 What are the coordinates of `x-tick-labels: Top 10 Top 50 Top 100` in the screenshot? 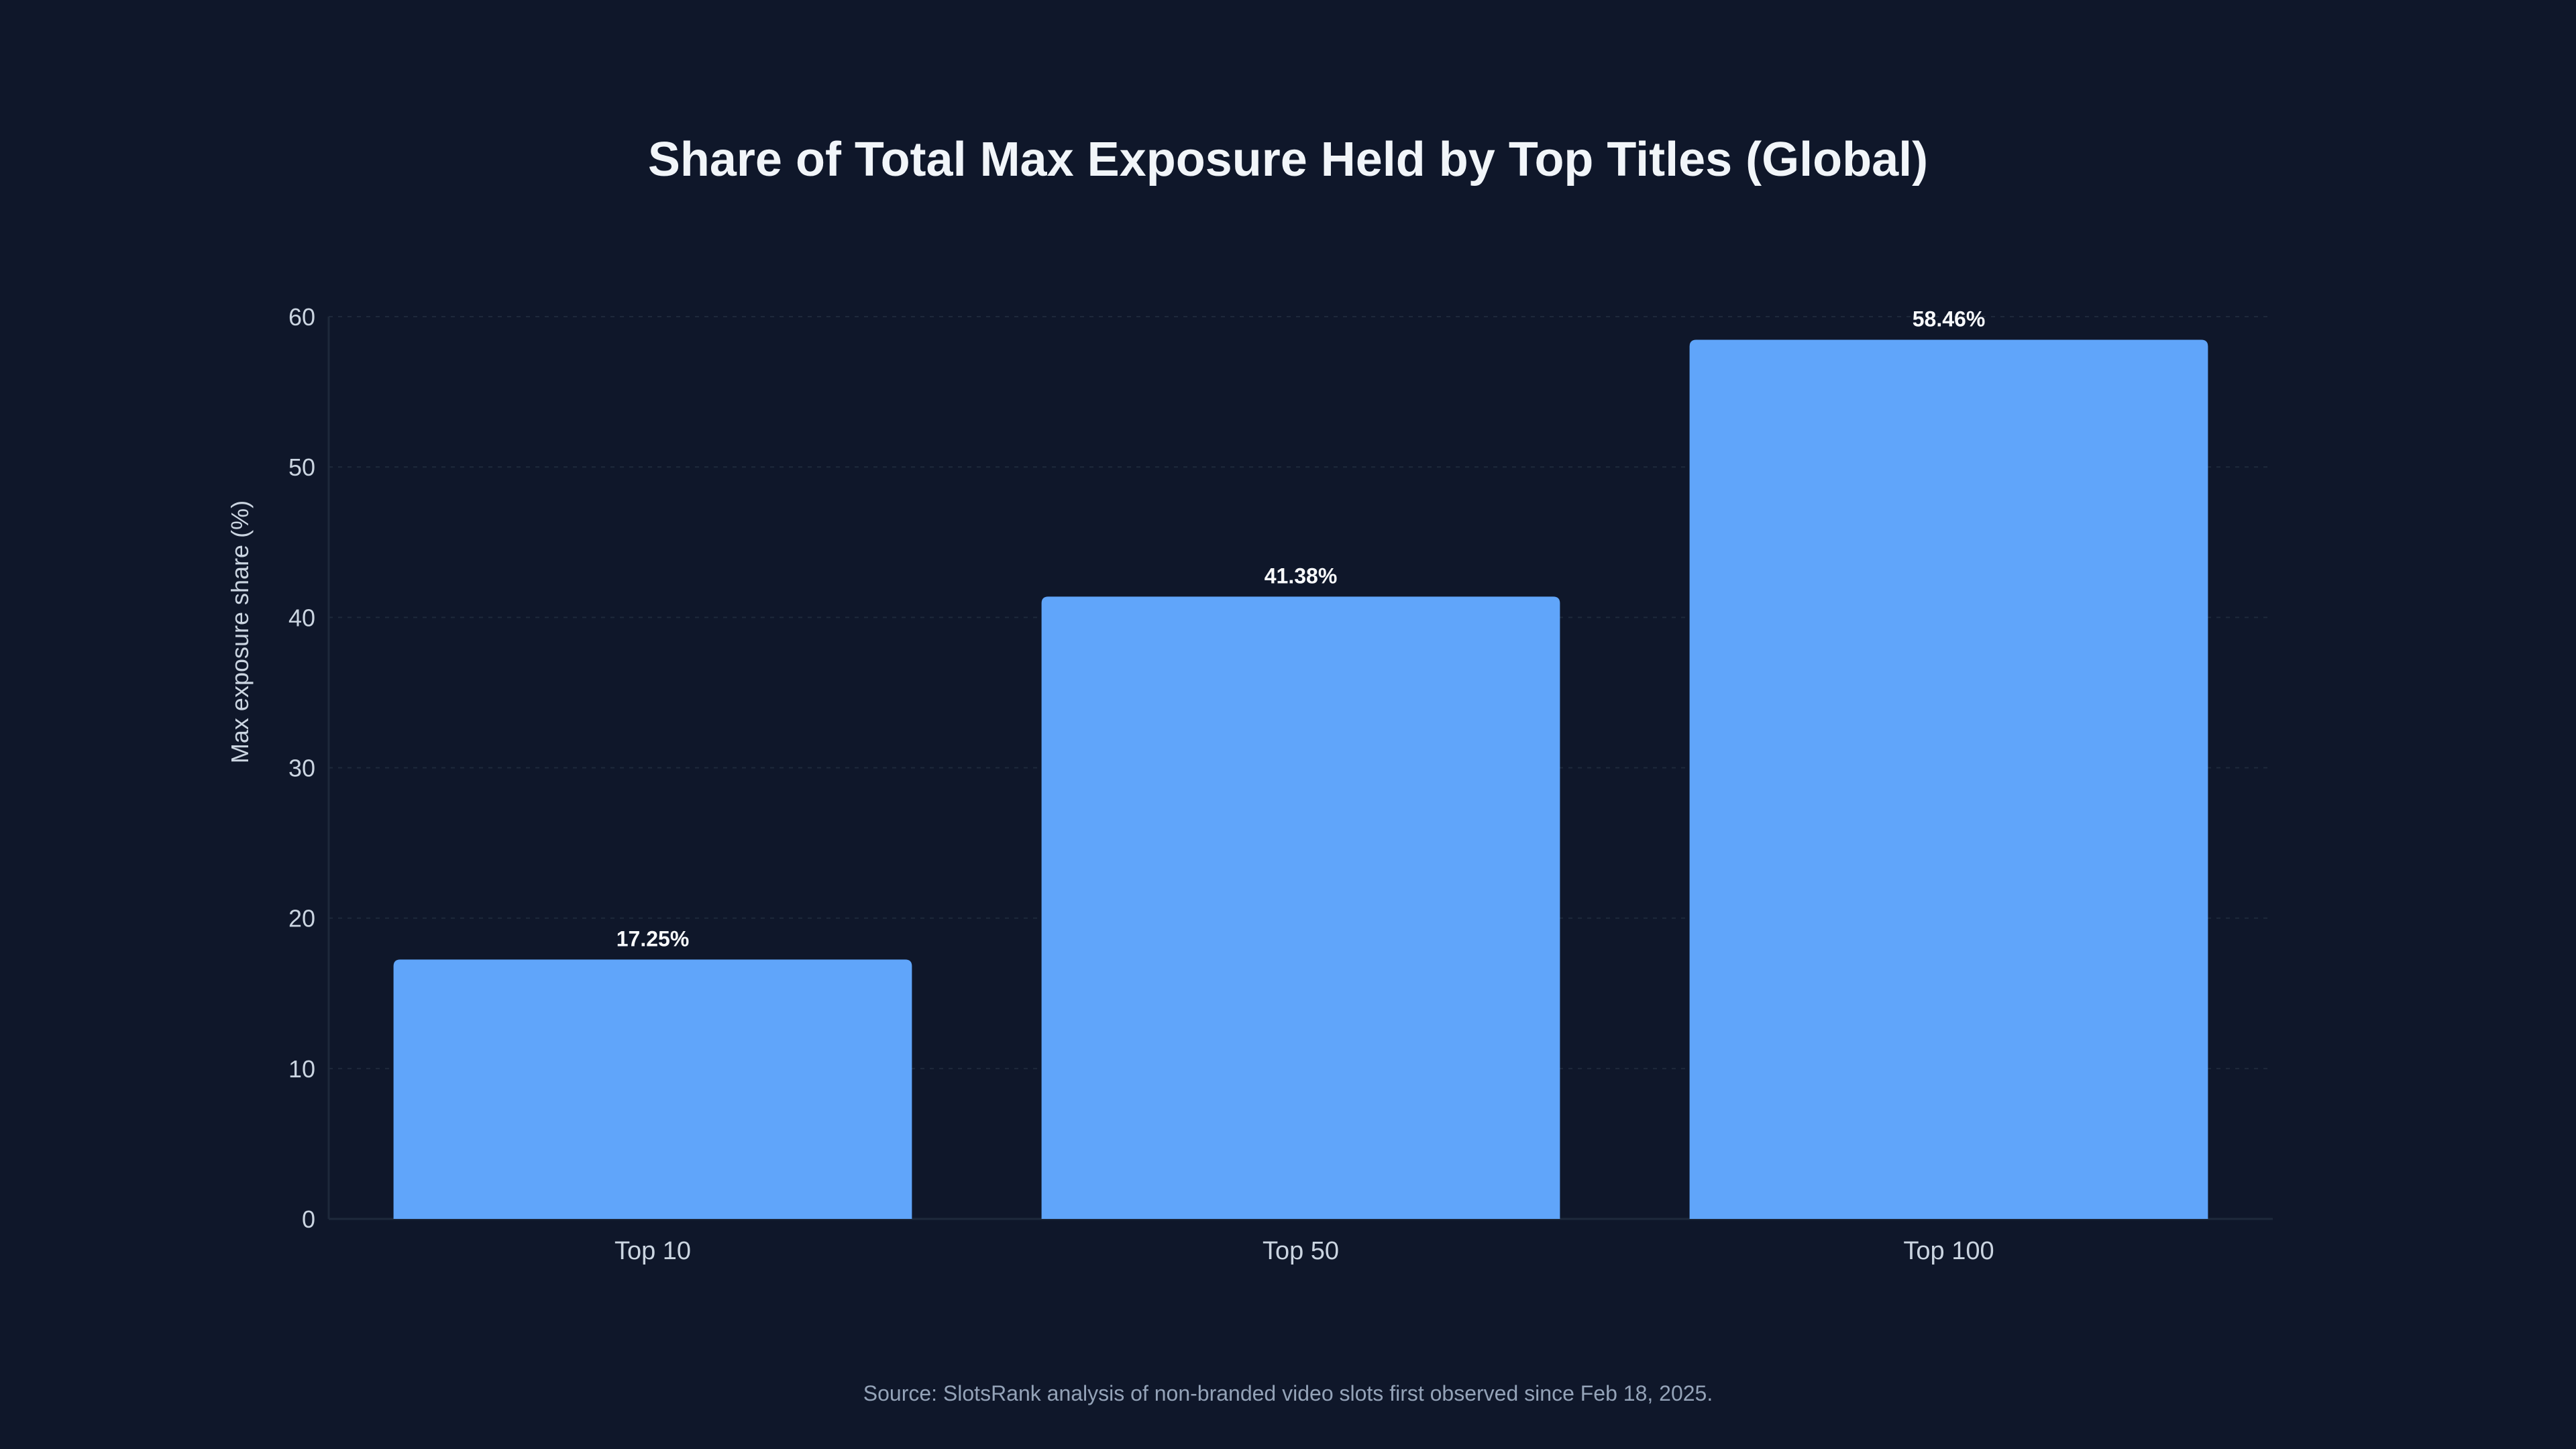 It's located at (1304, 1251).